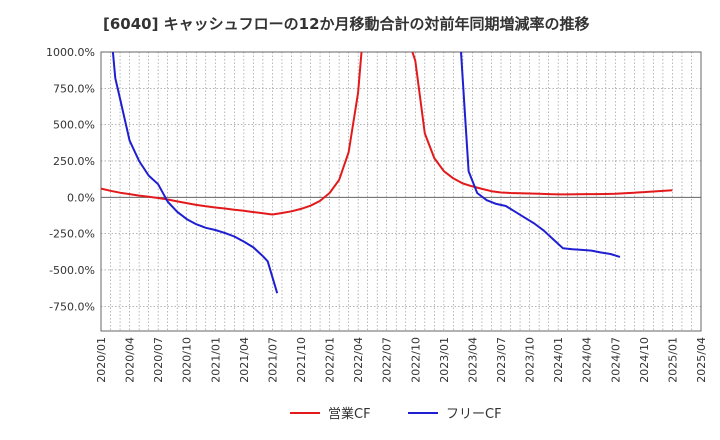 The height and width of the screenshot is (440, 720). I want to click on x-tick-label: 2024/04, so click(587, 360).